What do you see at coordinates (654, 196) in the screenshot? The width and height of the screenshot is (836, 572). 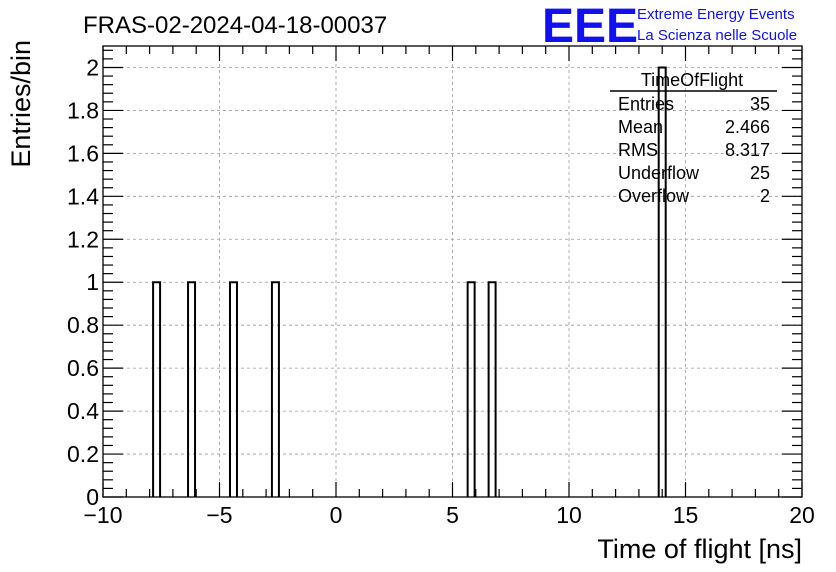 I see `stats-row-label: Overflow` at bounding box center [654, 196].